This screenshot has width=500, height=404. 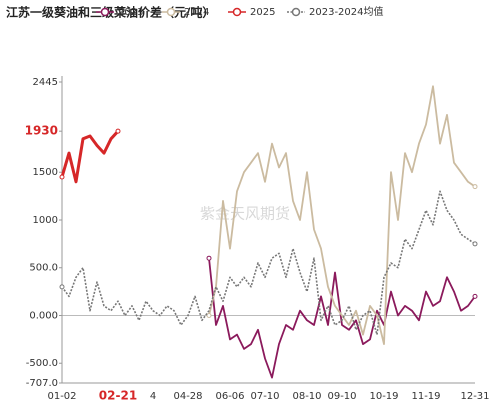 I want to click on y-tick-label: 1000, so click(x=45, y=220).